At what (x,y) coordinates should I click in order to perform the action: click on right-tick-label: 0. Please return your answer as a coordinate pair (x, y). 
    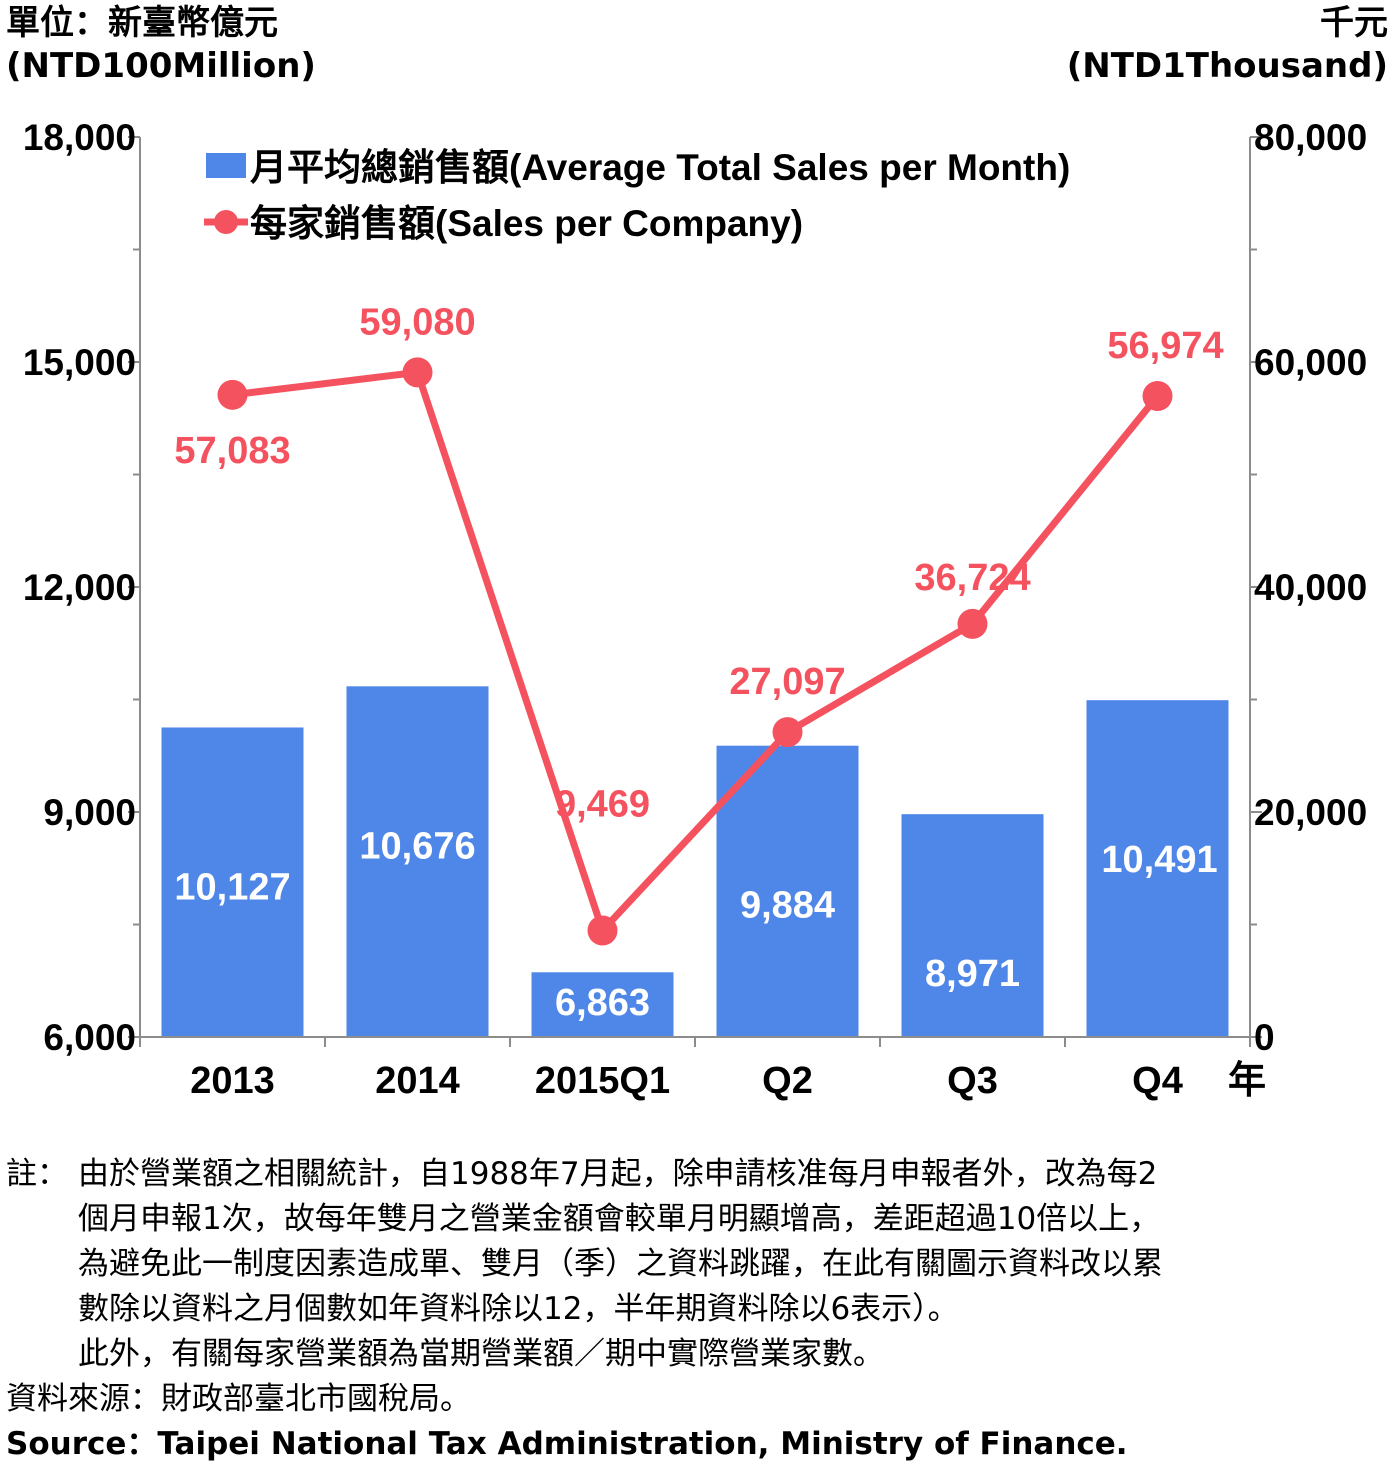
    Looking at the image, I should click on (1264, 1037).